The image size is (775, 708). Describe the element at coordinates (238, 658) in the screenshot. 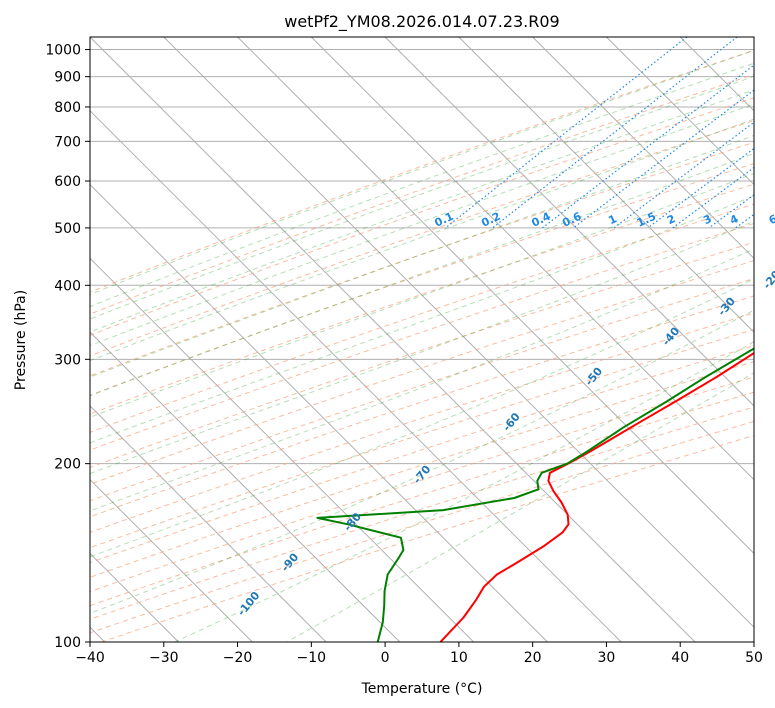

I see `x-tick-label: −20` at that location.